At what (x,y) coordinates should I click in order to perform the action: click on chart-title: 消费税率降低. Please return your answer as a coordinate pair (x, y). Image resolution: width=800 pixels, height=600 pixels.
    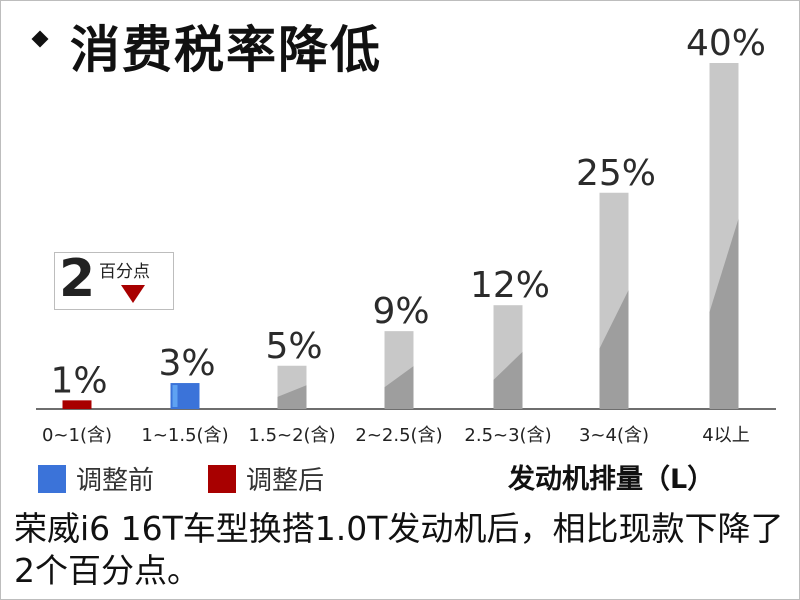
    Looking at the image, I should click on (226, 50).